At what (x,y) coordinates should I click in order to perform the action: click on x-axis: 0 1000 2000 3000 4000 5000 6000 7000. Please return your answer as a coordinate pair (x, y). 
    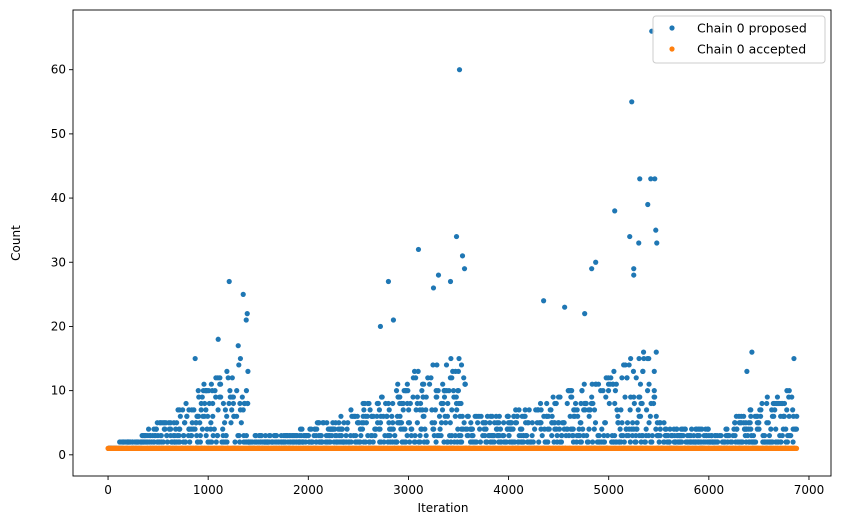
    Looking at the image, I should click on (464, 486).